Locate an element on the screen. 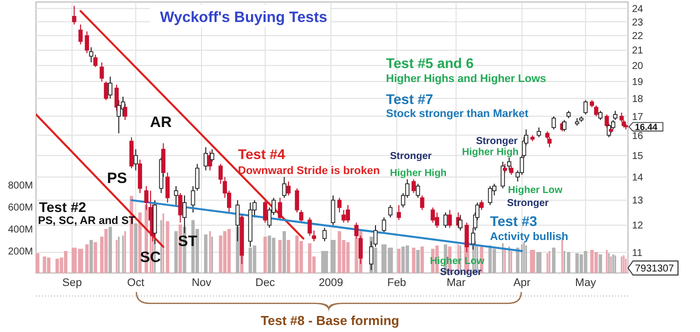 The width and height of the screenshot is (700, 332). text: Wyckoff's Buying Tests is located at coordinates (244, 17).